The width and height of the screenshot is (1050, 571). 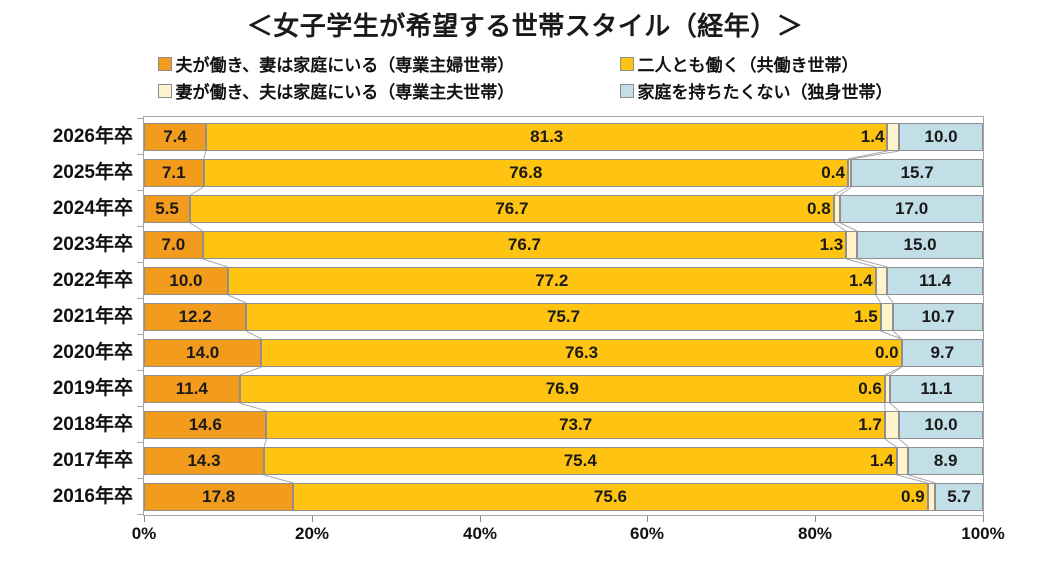 What do you see at coordinates (345, 92) in the screenshot?
I see `legend-label: 妻が働き、夫は家庭にいる（専業主夫世帯）` at bounding box center [345, 92].